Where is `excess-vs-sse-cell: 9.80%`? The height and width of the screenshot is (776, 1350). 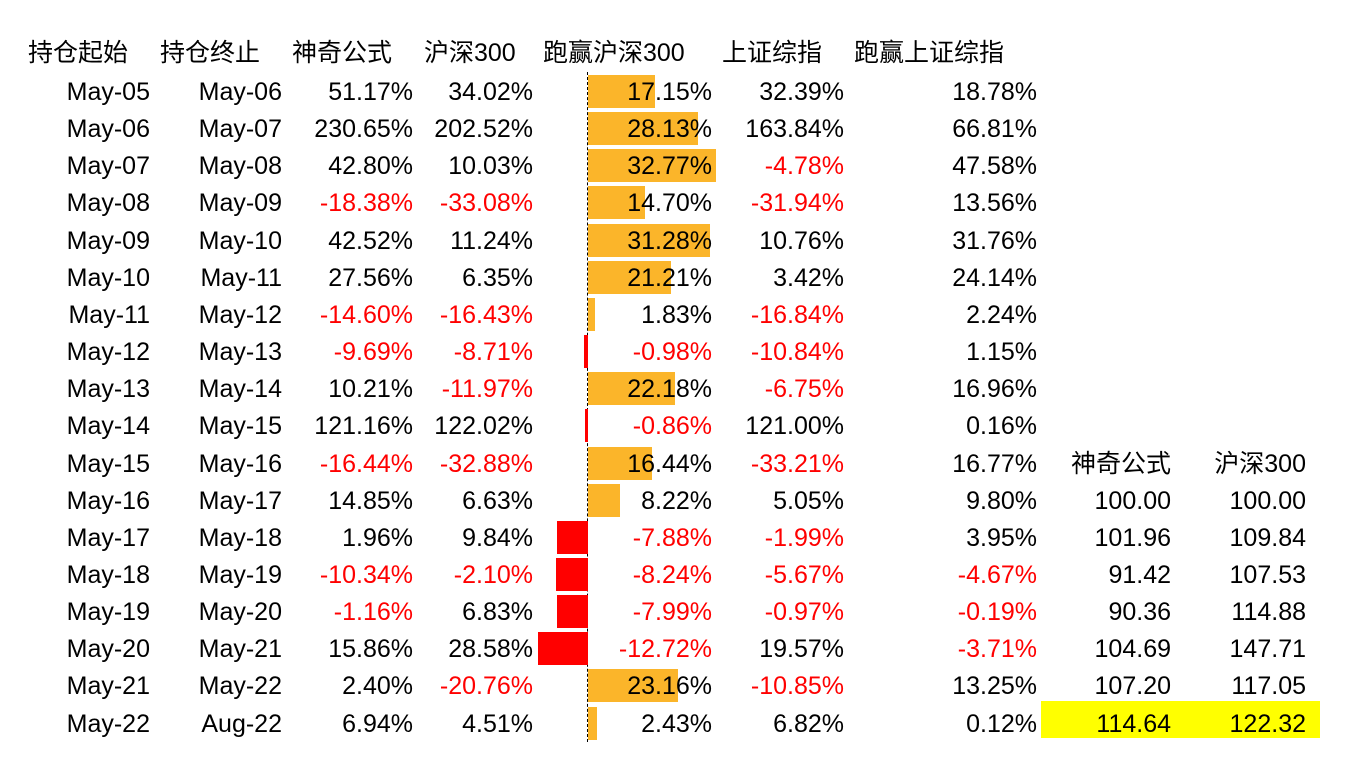
excess-vs-sse-cell: 9.80% is located at coordinates (1001, 500).